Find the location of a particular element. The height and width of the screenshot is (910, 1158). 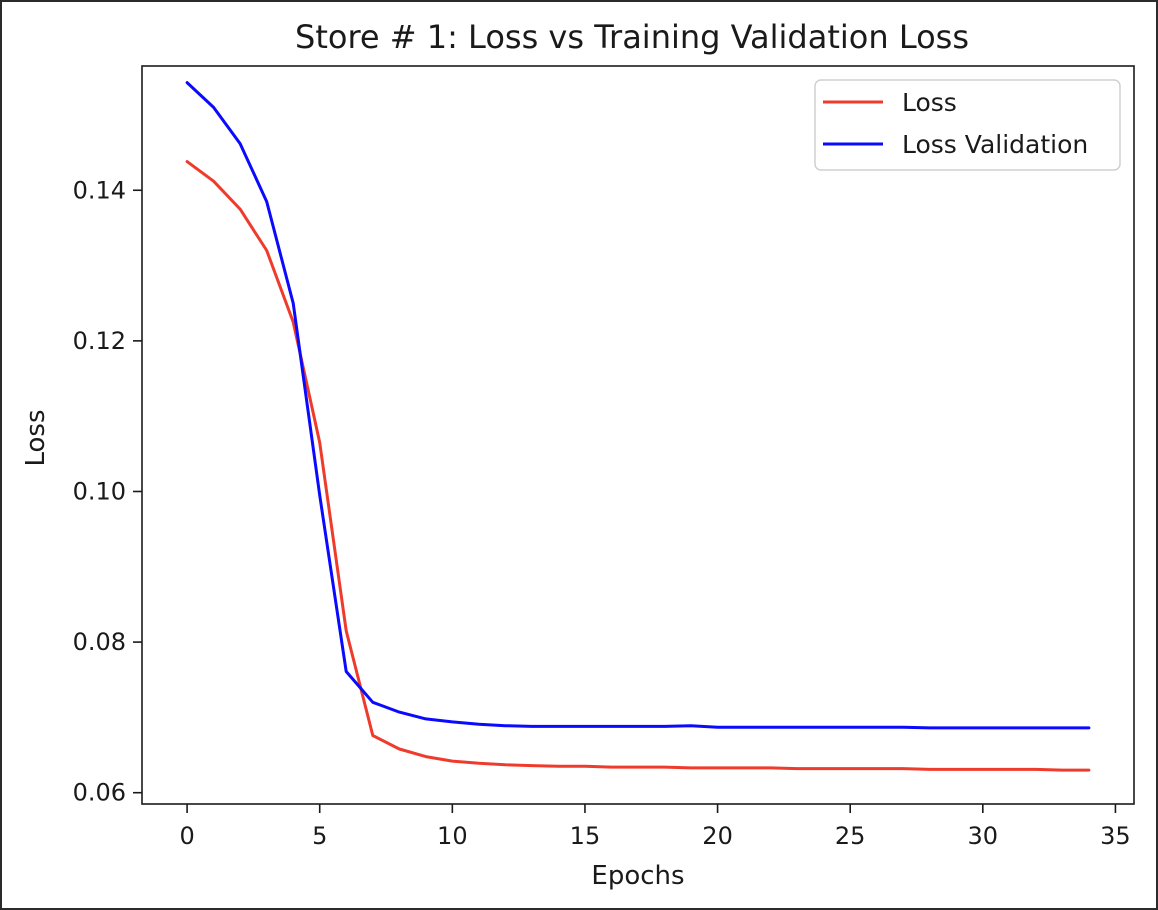

legend: Loss Loss Validation is located at coordinates (967, 125).